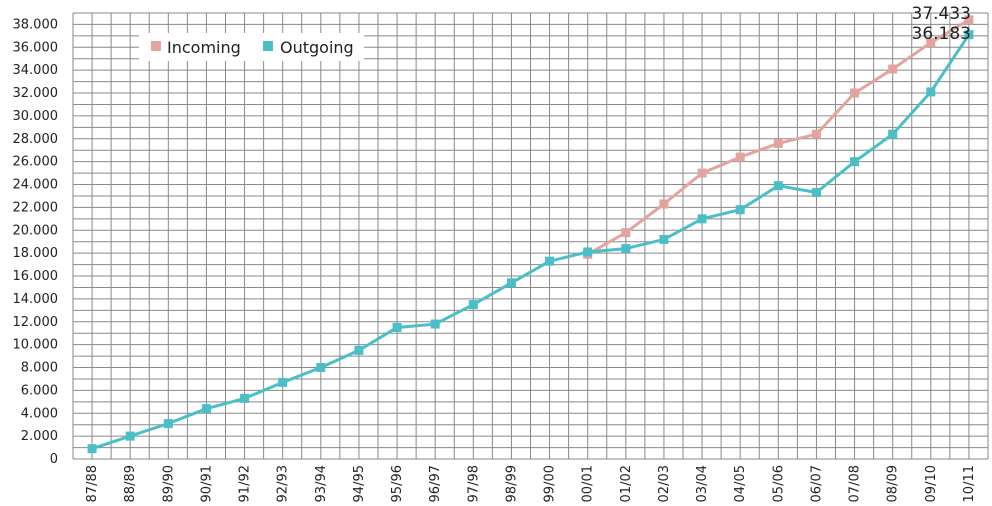  What do you see at coordinates (36, 230) in the screenshot?
I see `y-tick-label: 20.000` at bounding box center [36, 230].